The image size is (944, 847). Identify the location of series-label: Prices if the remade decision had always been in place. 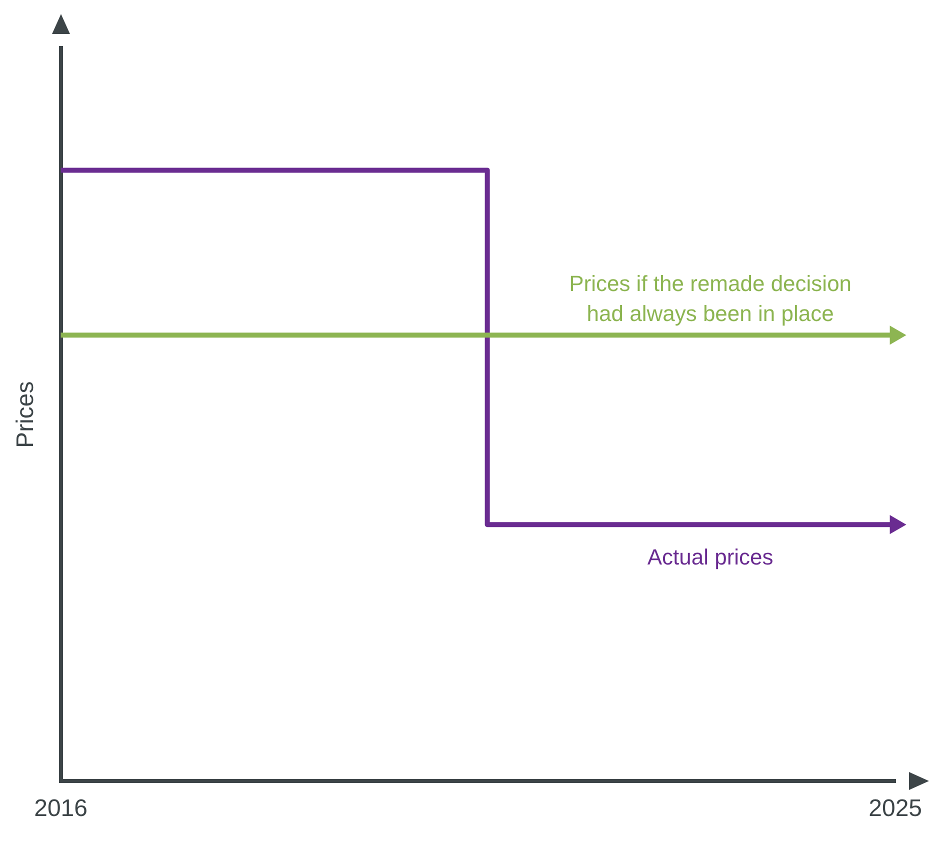
(710, 298).